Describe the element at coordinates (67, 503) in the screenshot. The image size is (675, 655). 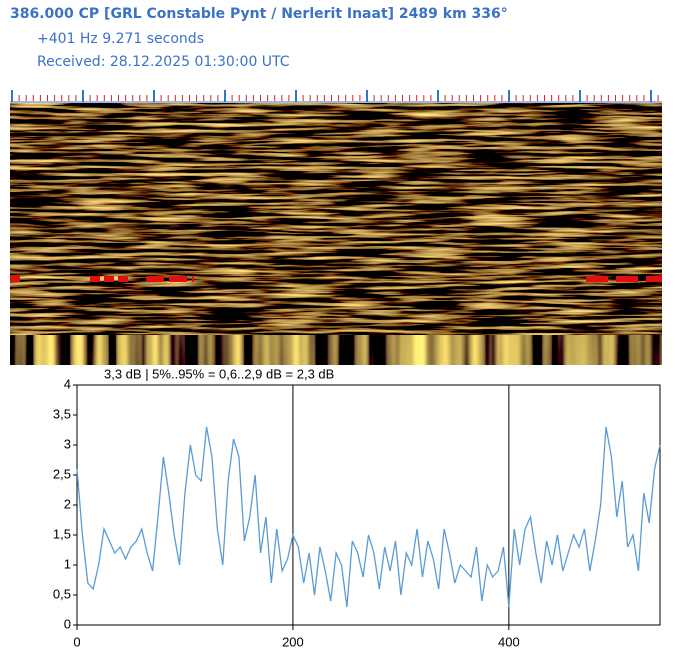
I see `y-tick-label: 2` at that location.